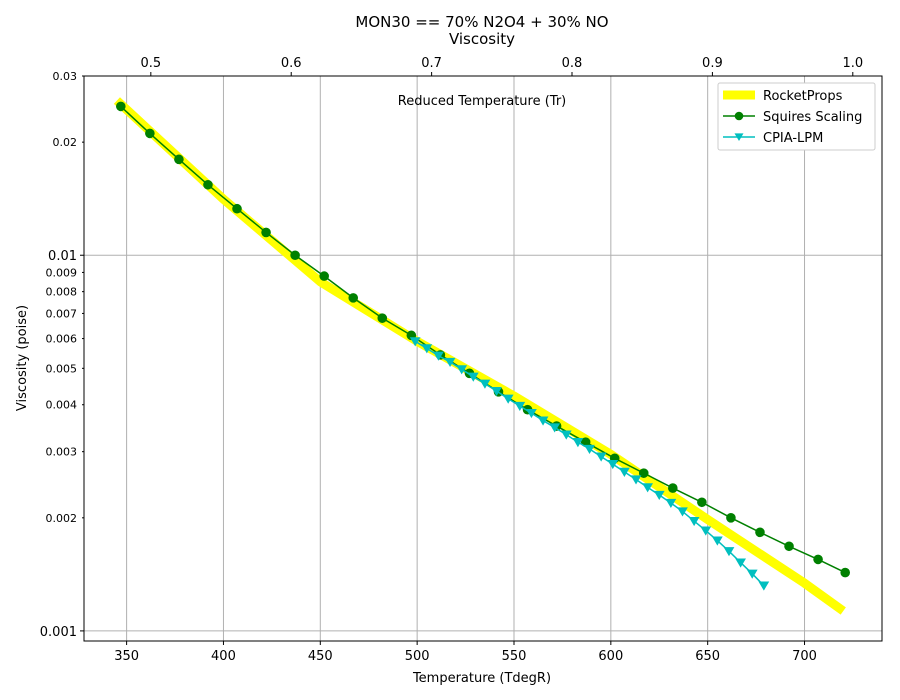 This screenshot has width=900, height=700. I want to click on legend: RocketProps Squires Scaling CPIA-LPM, so click(796, 116).